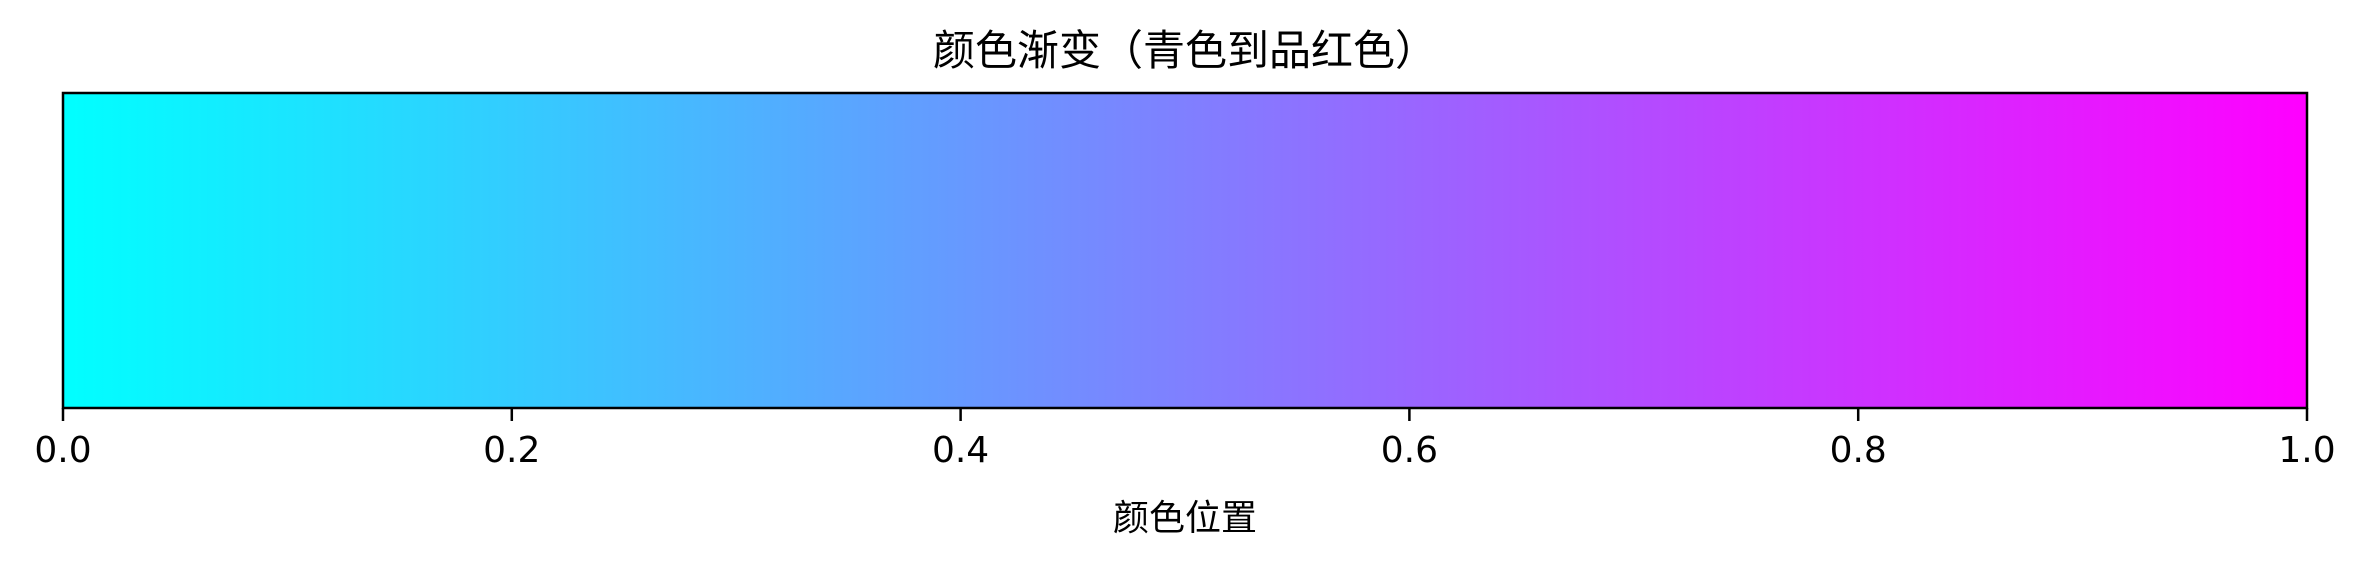  What do you see at coordinates (62, 450) in the screenshot?
I see `x-tick-label: 0.0` at bounding box center [62, 450].